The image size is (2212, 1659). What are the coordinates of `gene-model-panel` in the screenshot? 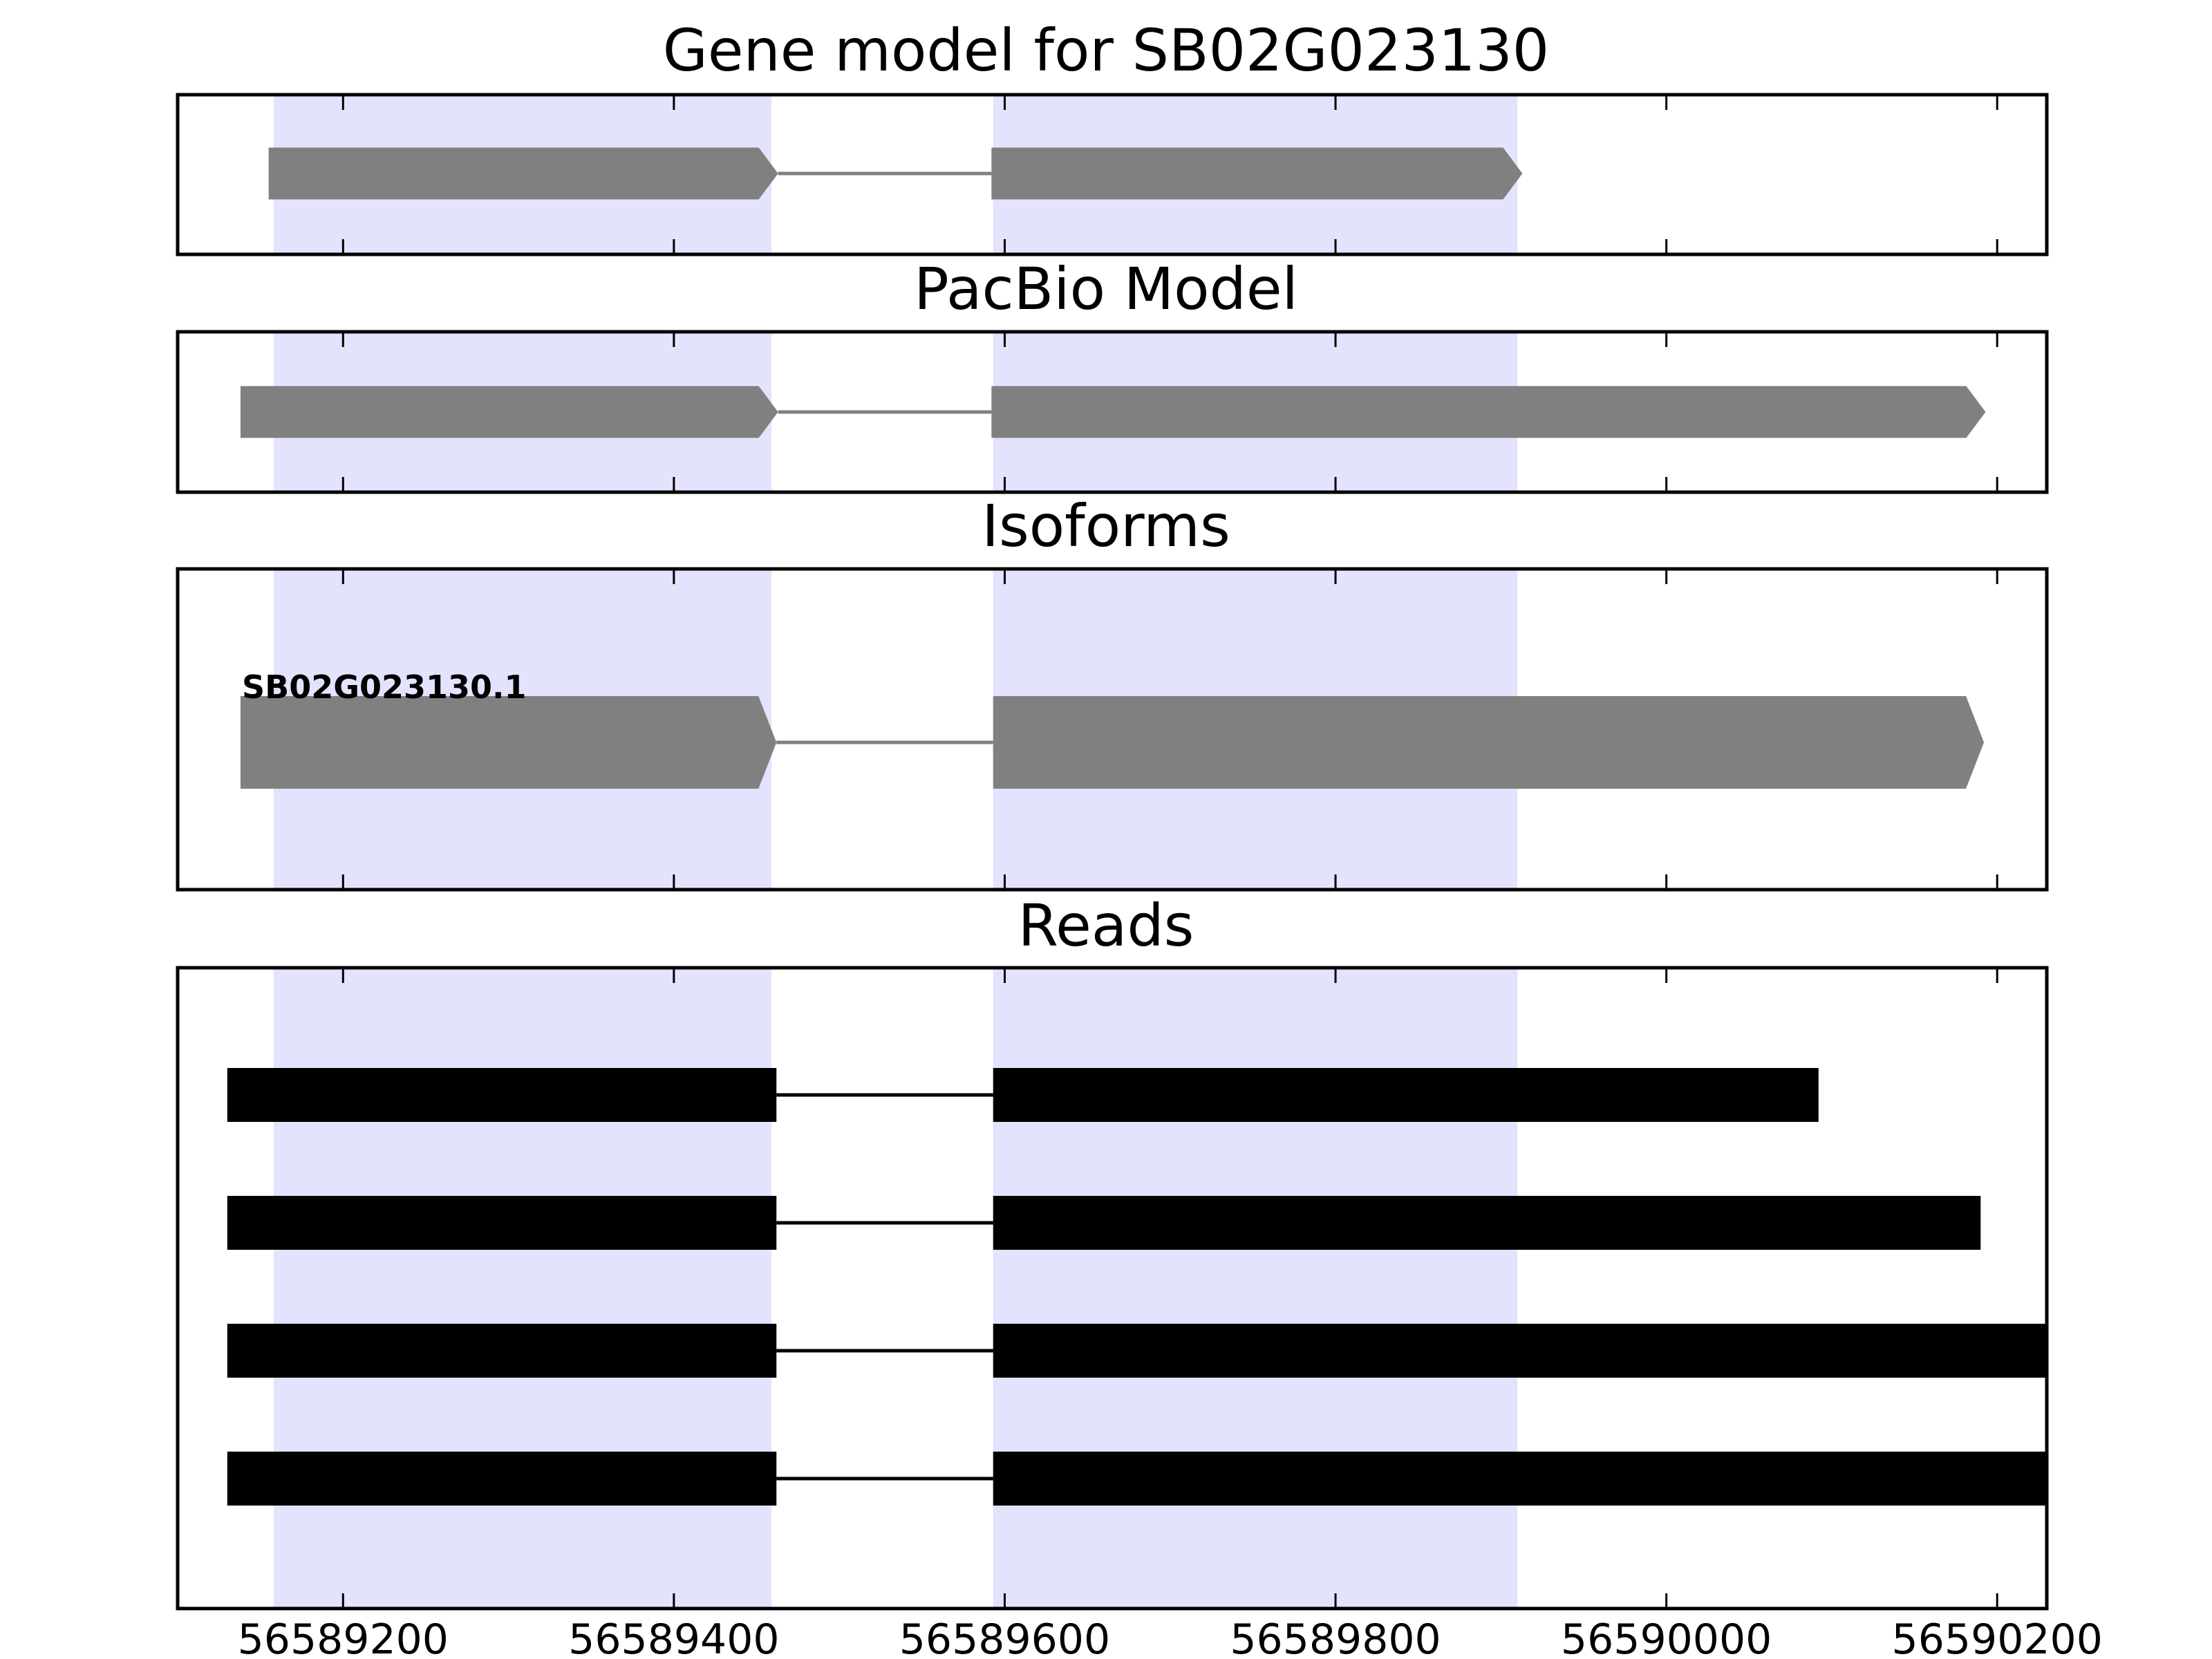 It's located at (1112, 174).